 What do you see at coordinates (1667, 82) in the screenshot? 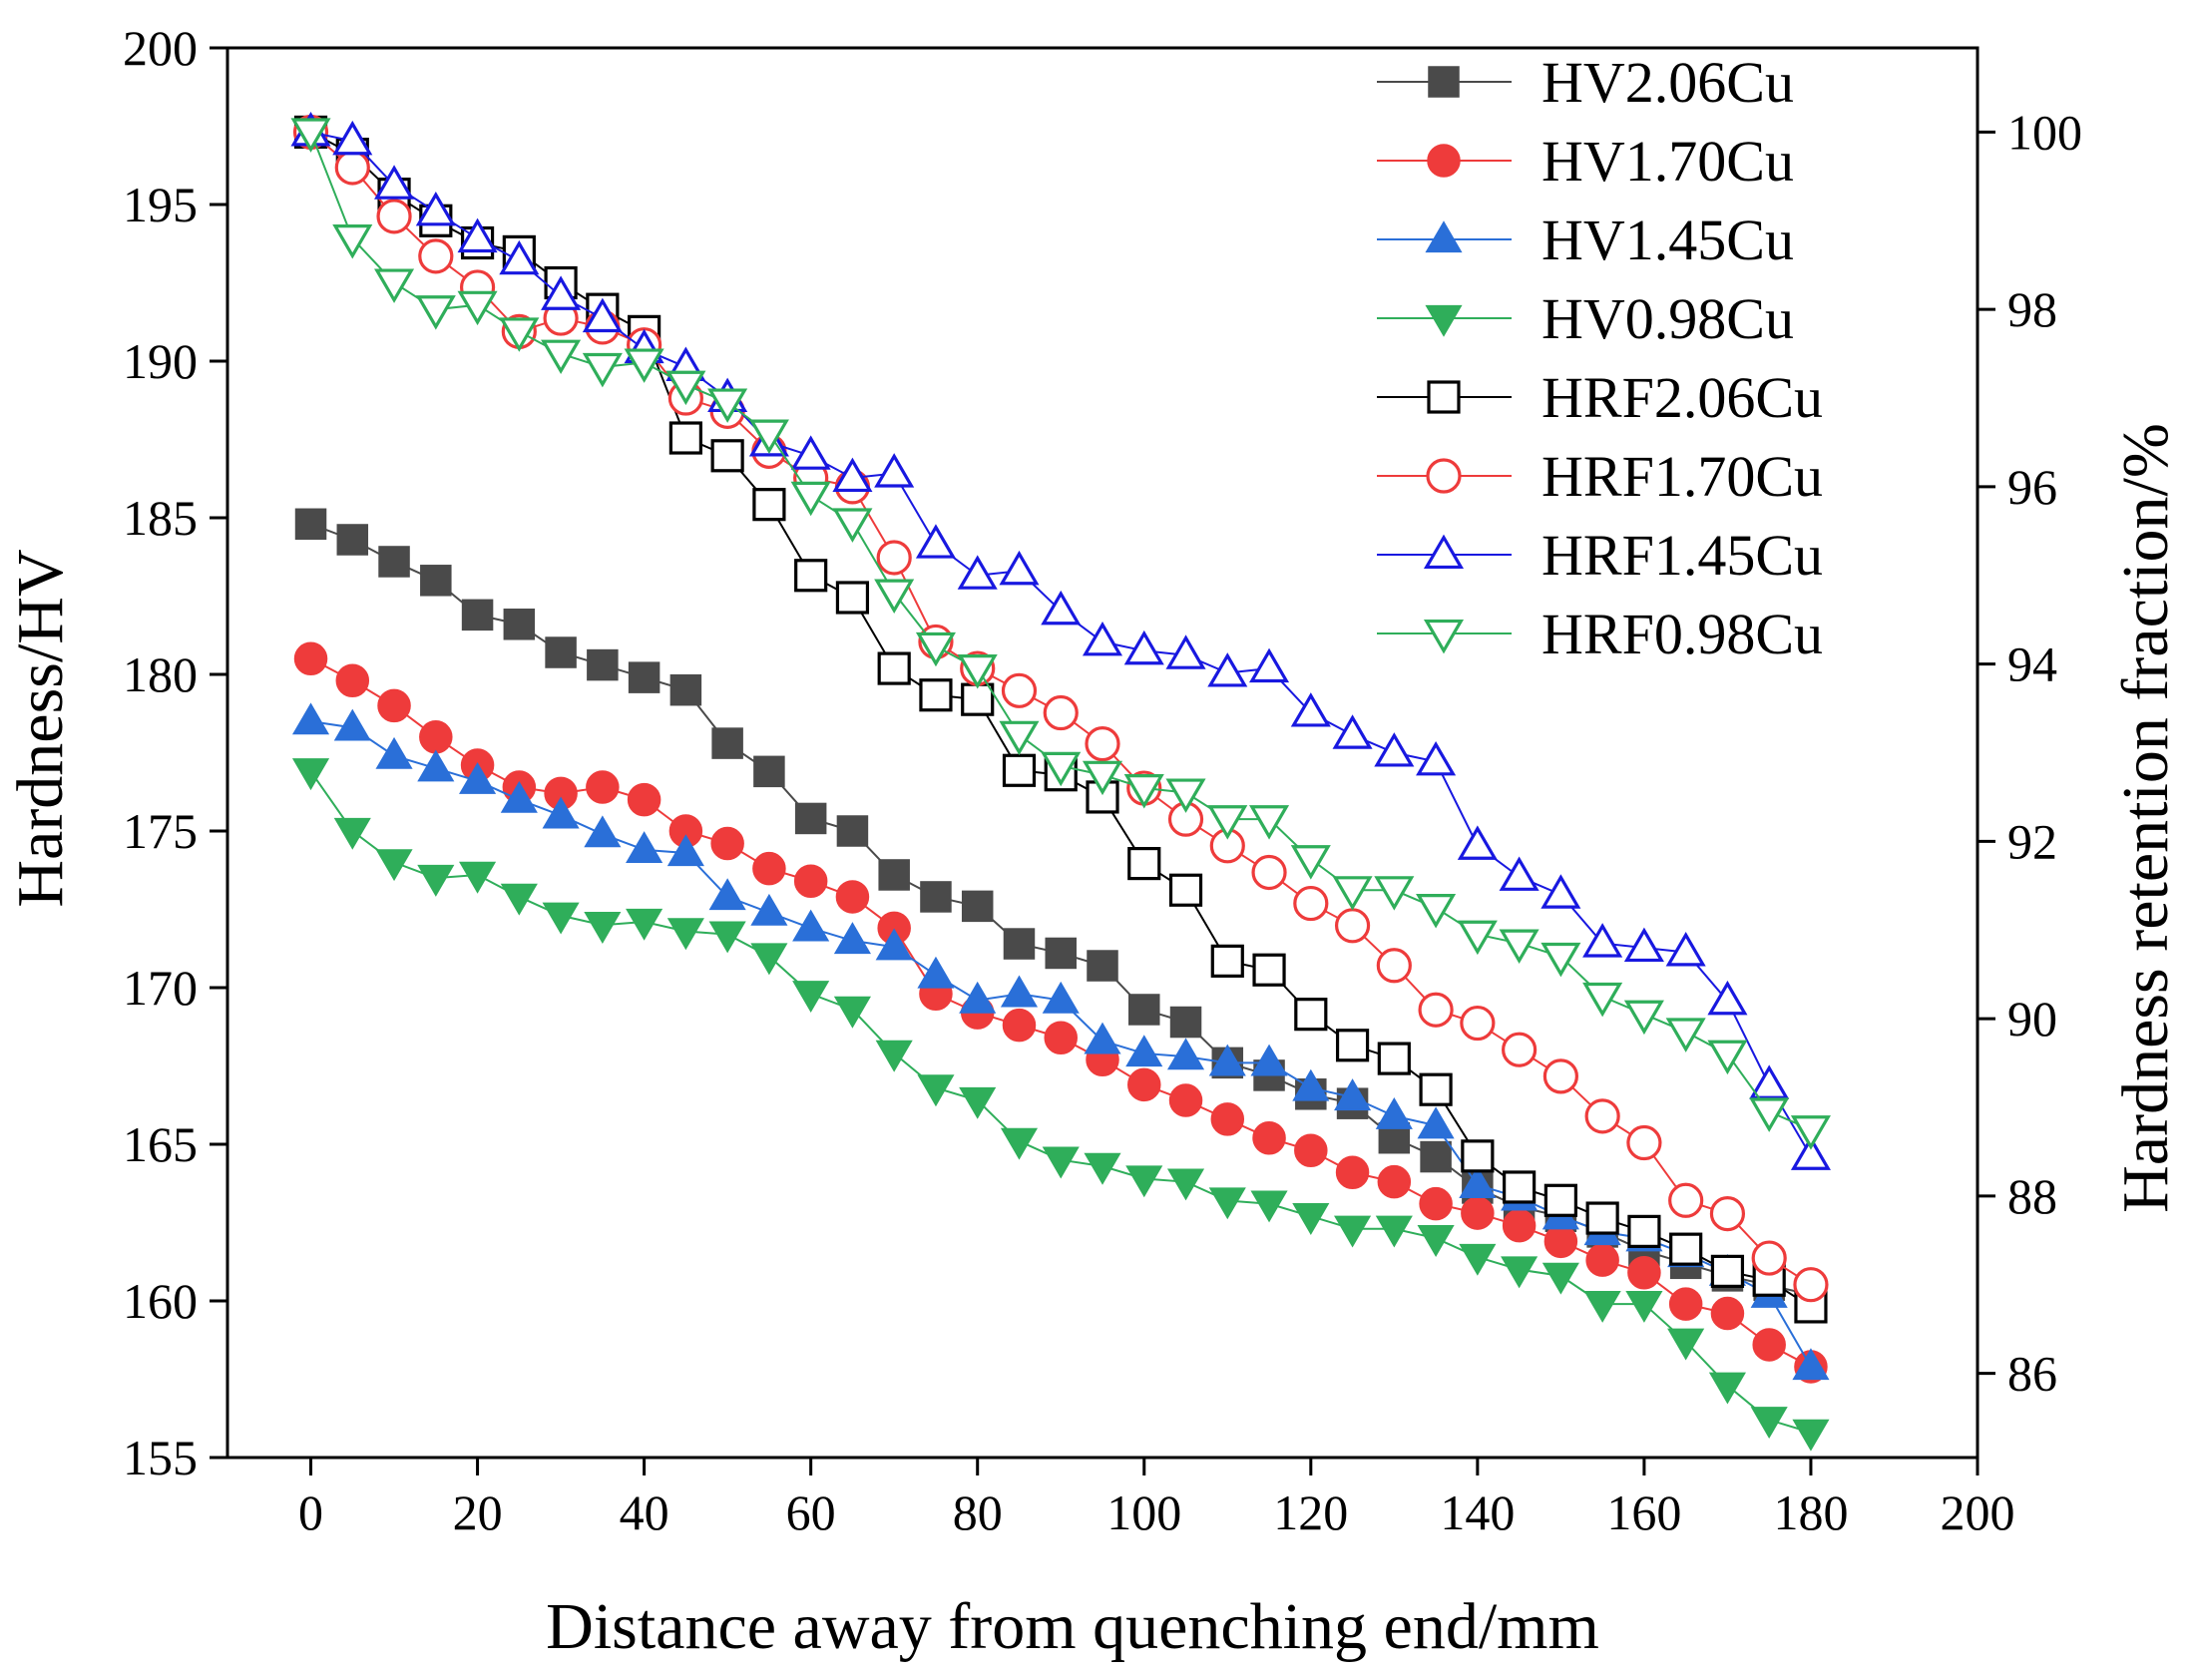
I see `legend-label: HV2.06Cu` at bounding box center [1667, 82].